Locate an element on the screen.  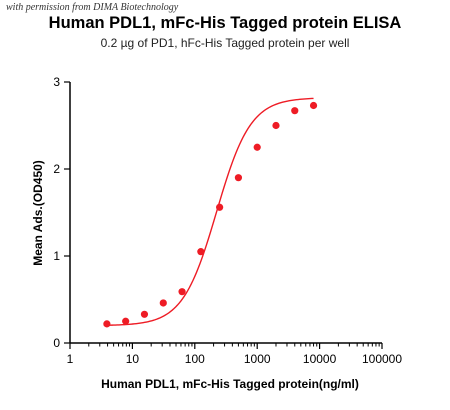
watermark: with permission from DIMA Biotechnology is located at coordinates (92, 7).